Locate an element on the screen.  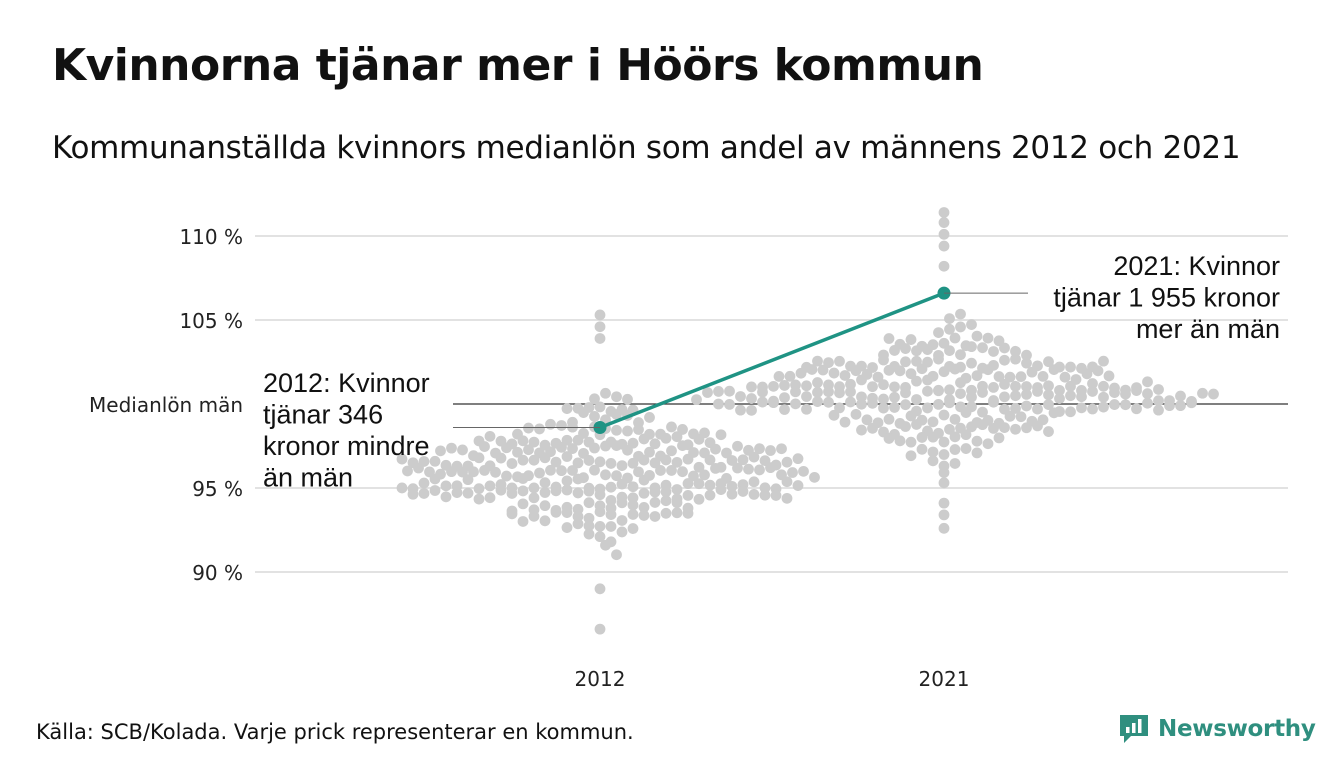
annotation-2021-line: tjänar 1 955 kronor is located at coordinates (1166, 298).